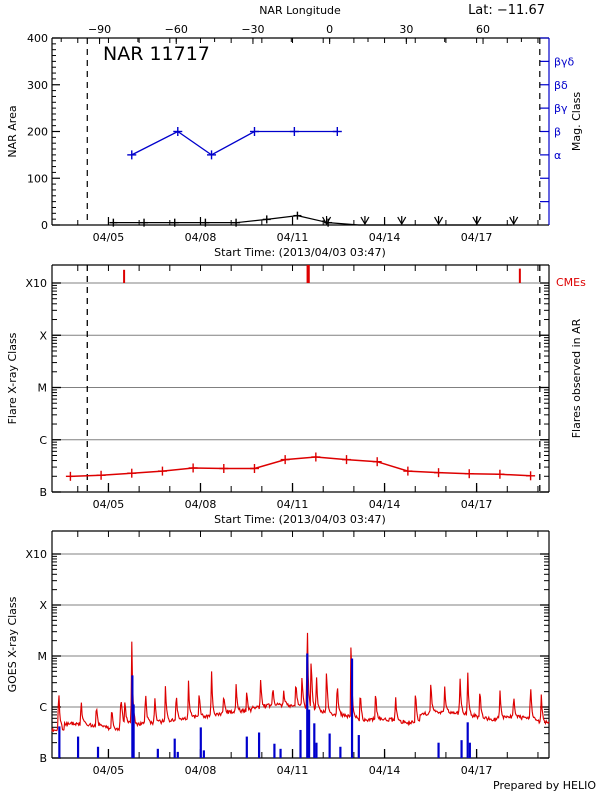  What do you see at coordinates (300, 682) in the screenshot?
I see `goes-flux-line` at bounding box center [300, 682].